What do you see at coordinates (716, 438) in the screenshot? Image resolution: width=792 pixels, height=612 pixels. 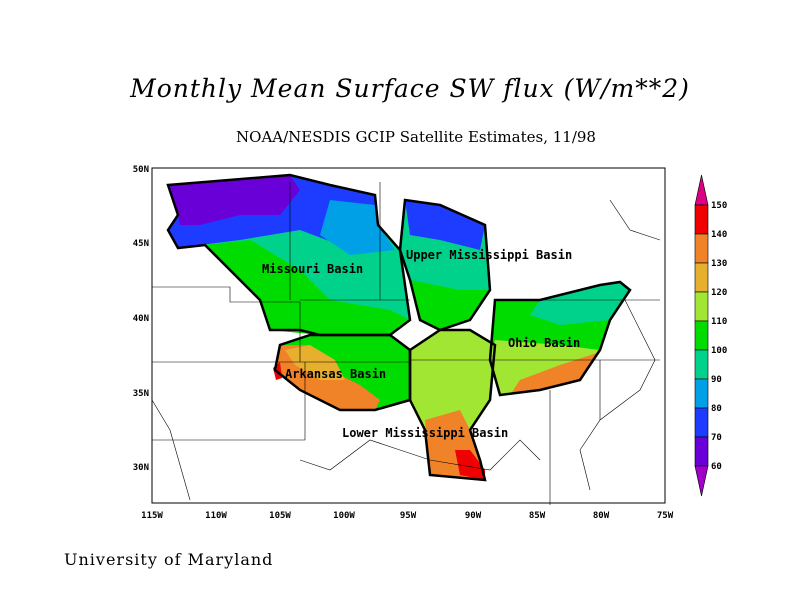 I see `colorbar-label: 70` at bounding box center [716, 438].